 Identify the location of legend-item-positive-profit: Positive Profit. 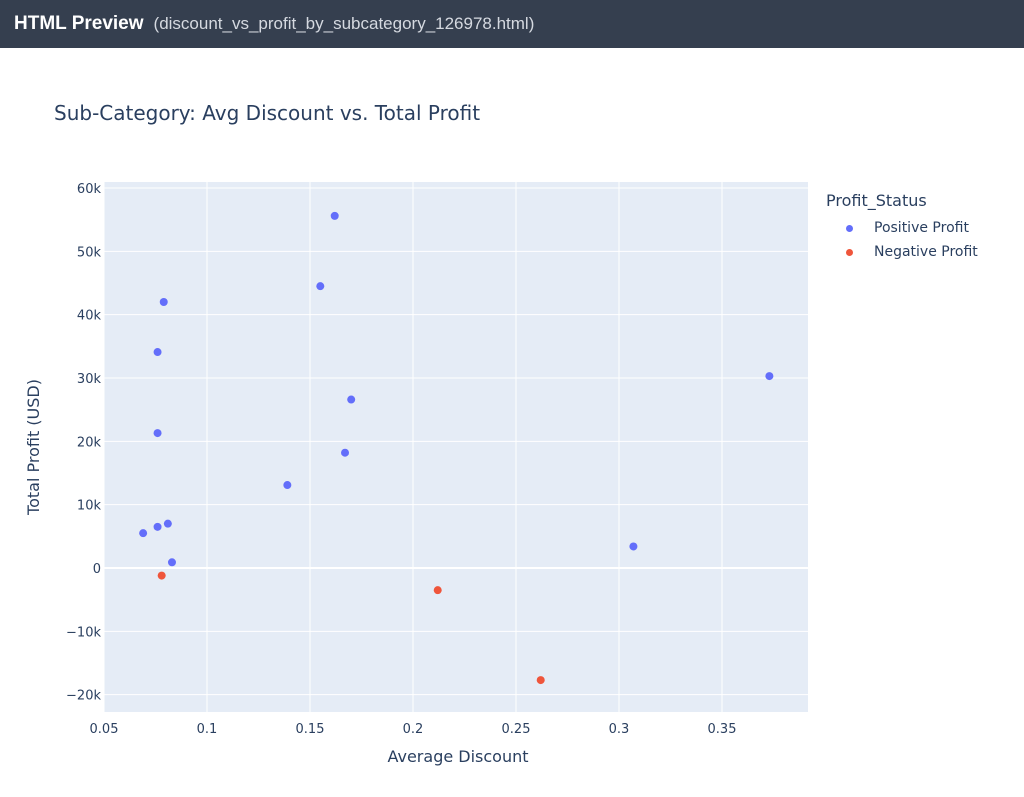
(912, 228).